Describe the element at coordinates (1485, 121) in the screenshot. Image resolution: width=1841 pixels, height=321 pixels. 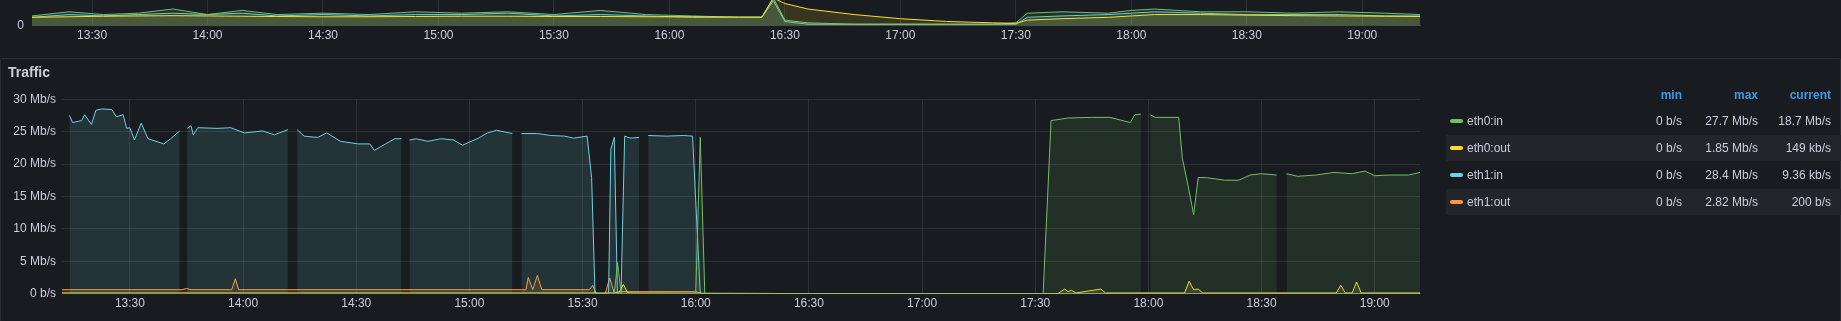
I see `legend-label: eth0:in` at that location.